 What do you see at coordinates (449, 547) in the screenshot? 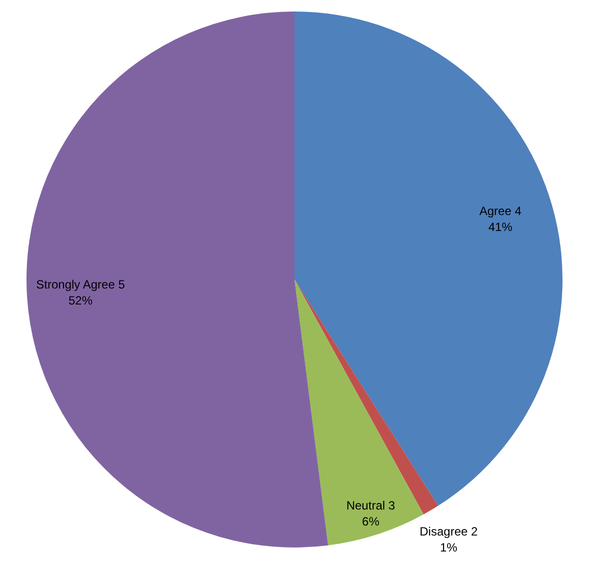
I see `data-label: 1%` at bounding box center [449, 547].